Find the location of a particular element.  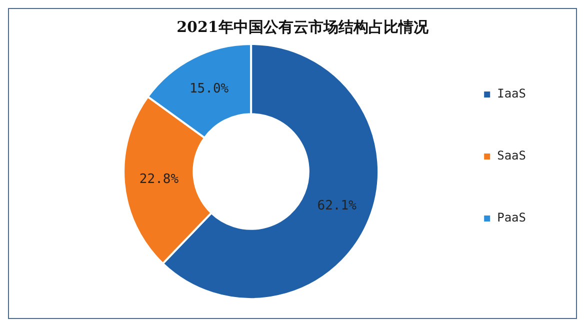

legend-label: SaaS is located at coordinates (511, 155).